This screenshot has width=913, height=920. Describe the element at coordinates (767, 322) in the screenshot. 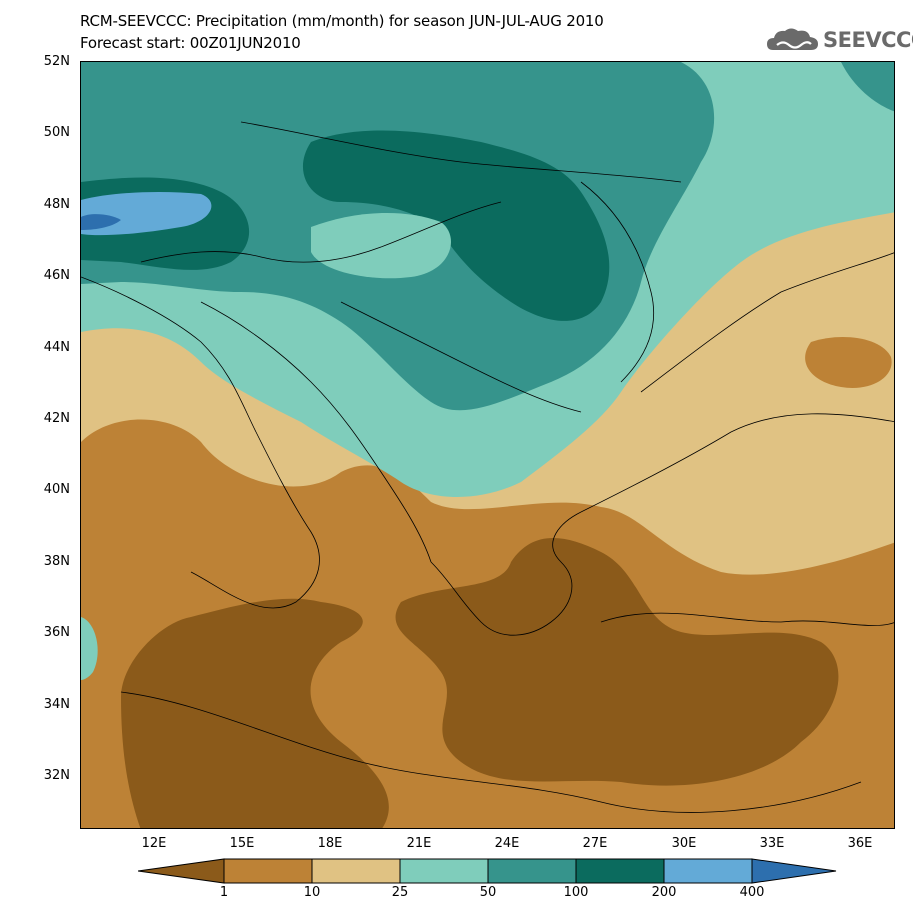

I see `coastline-black-sea` at that location.